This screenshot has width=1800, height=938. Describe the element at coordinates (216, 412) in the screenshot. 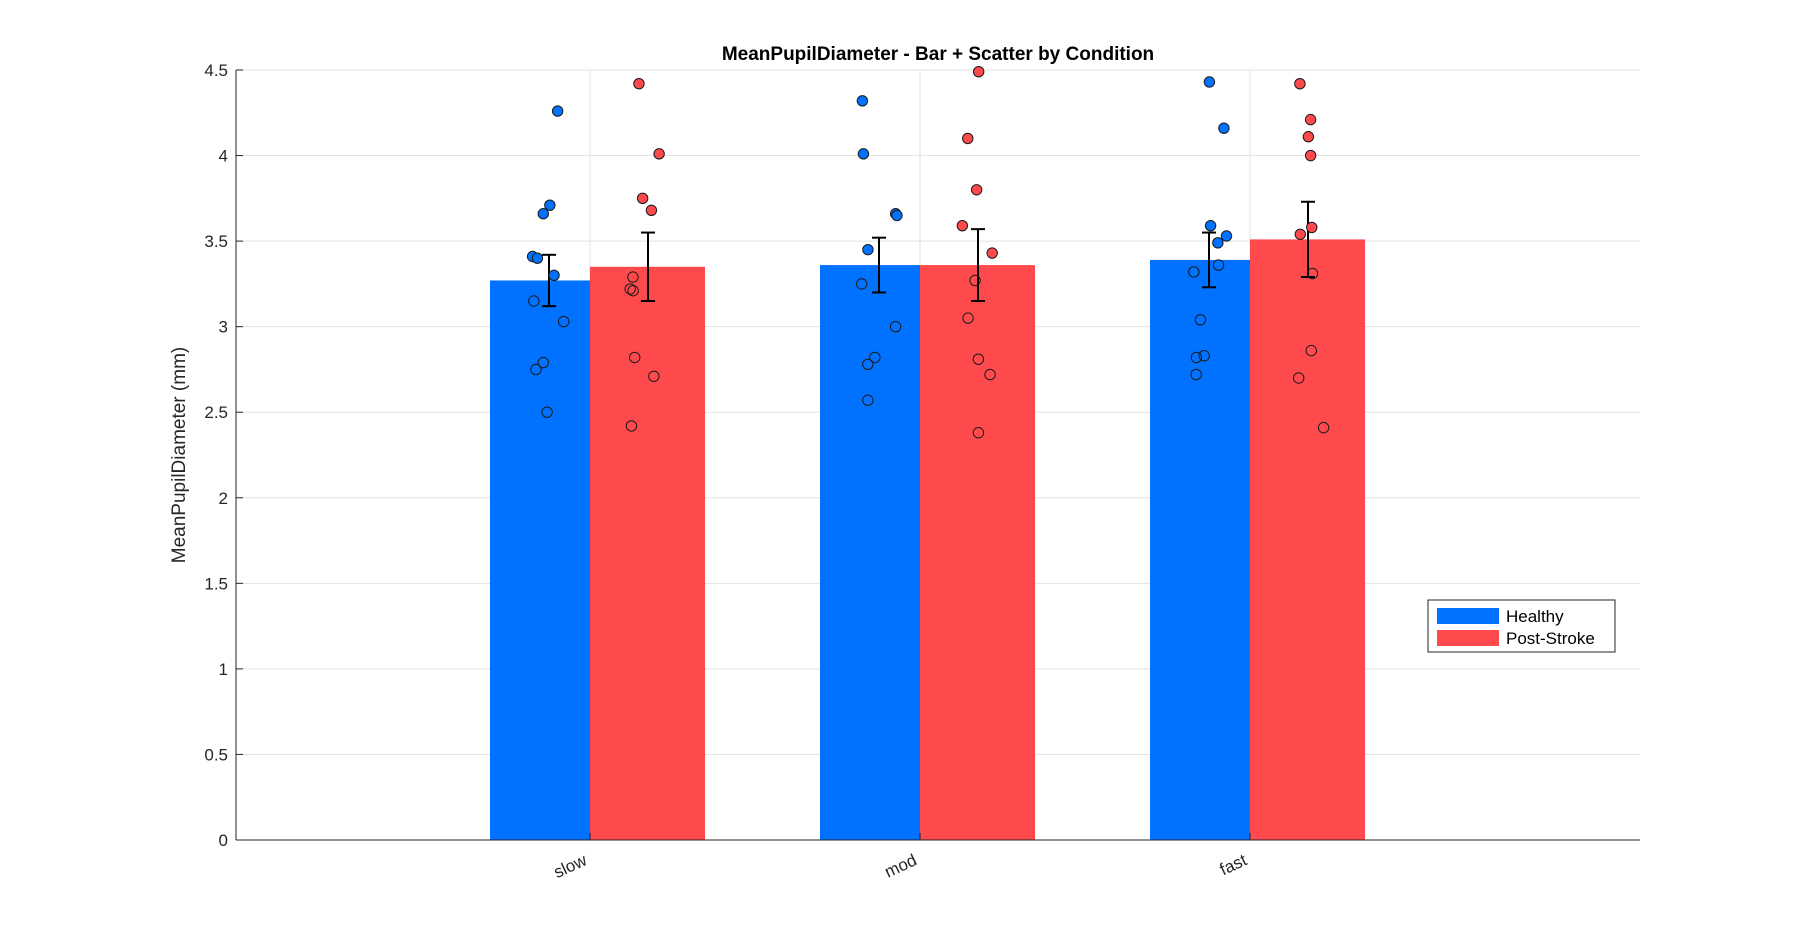

I see `y-tick-label: 2.5` at that location.